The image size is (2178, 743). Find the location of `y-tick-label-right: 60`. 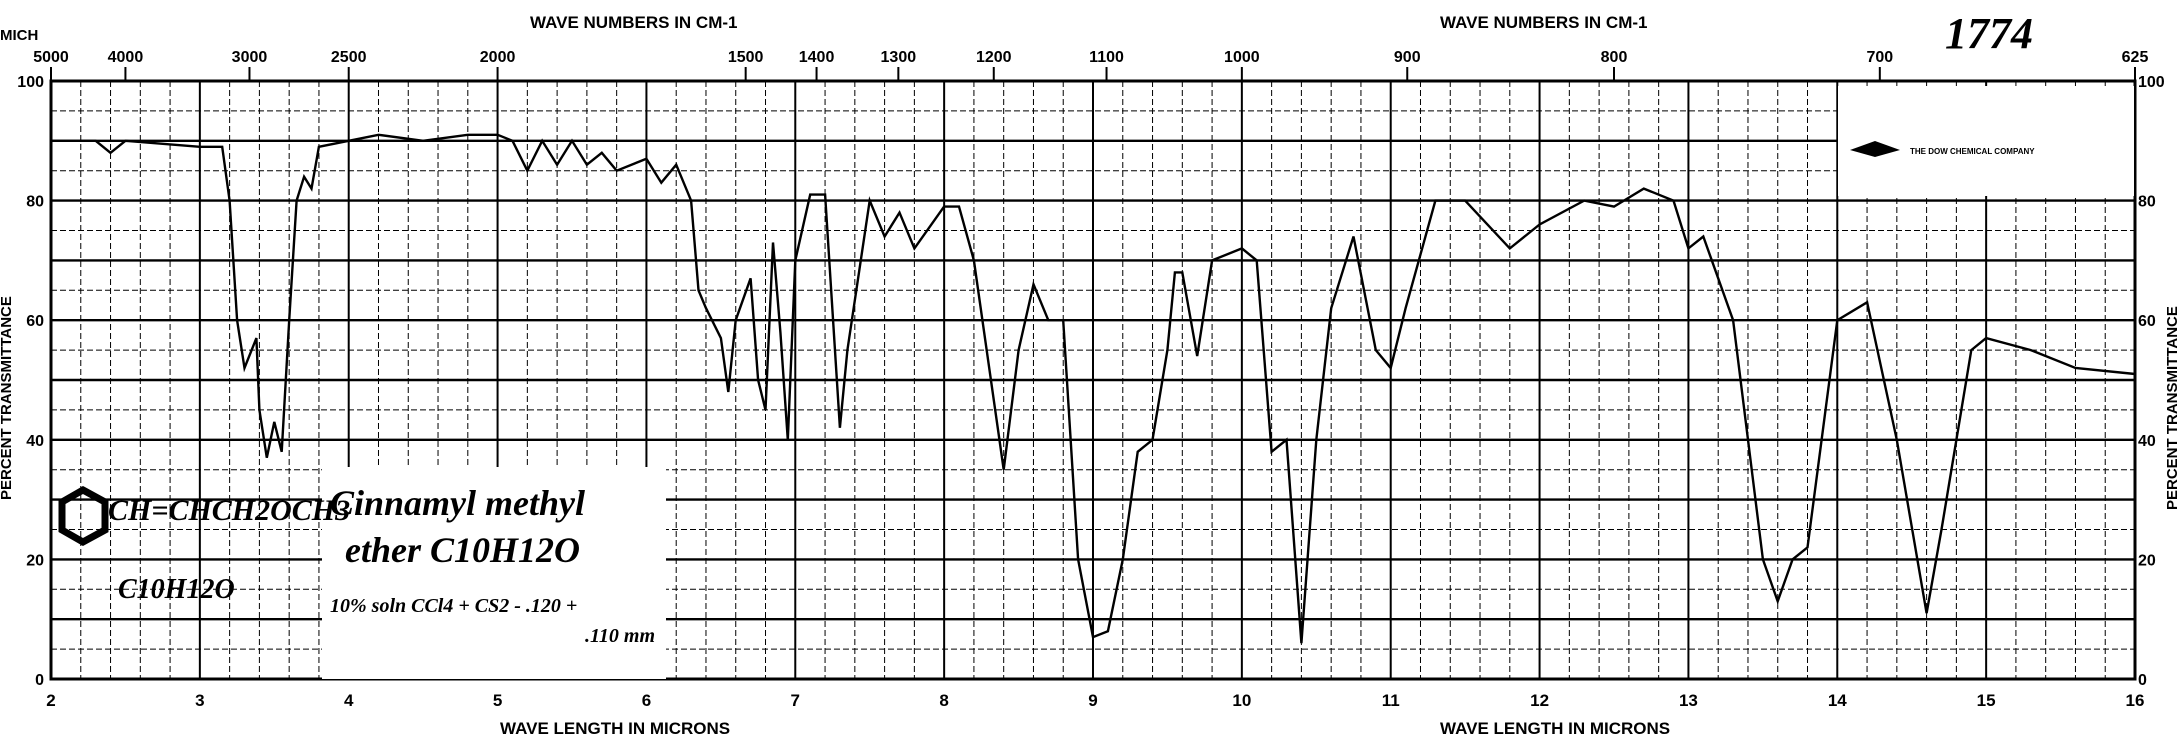

y-tick-label-right: 60 is located at coordinates (2147, 321).